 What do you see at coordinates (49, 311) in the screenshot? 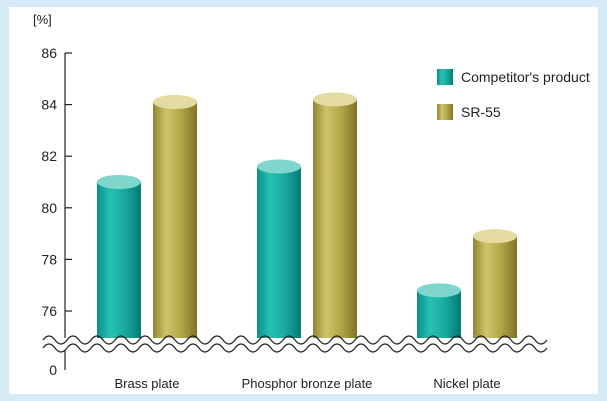
I see `y-tick-label: 76` at bounding box center [49, 311].